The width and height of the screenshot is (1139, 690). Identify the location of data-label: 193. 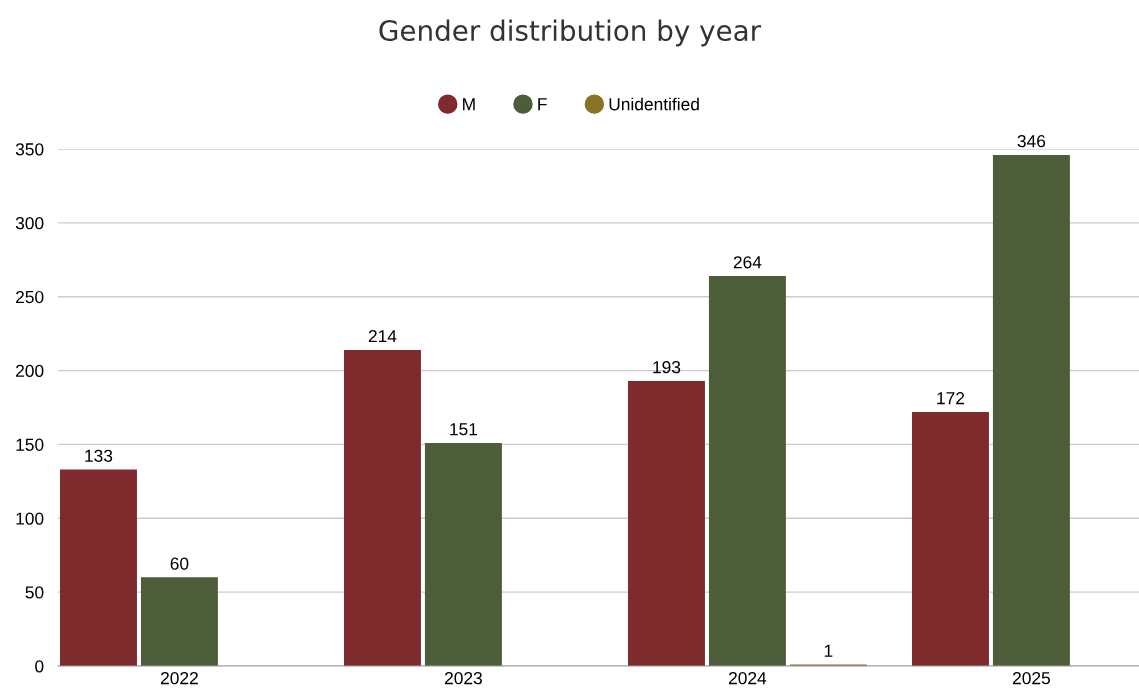
(667, 367).